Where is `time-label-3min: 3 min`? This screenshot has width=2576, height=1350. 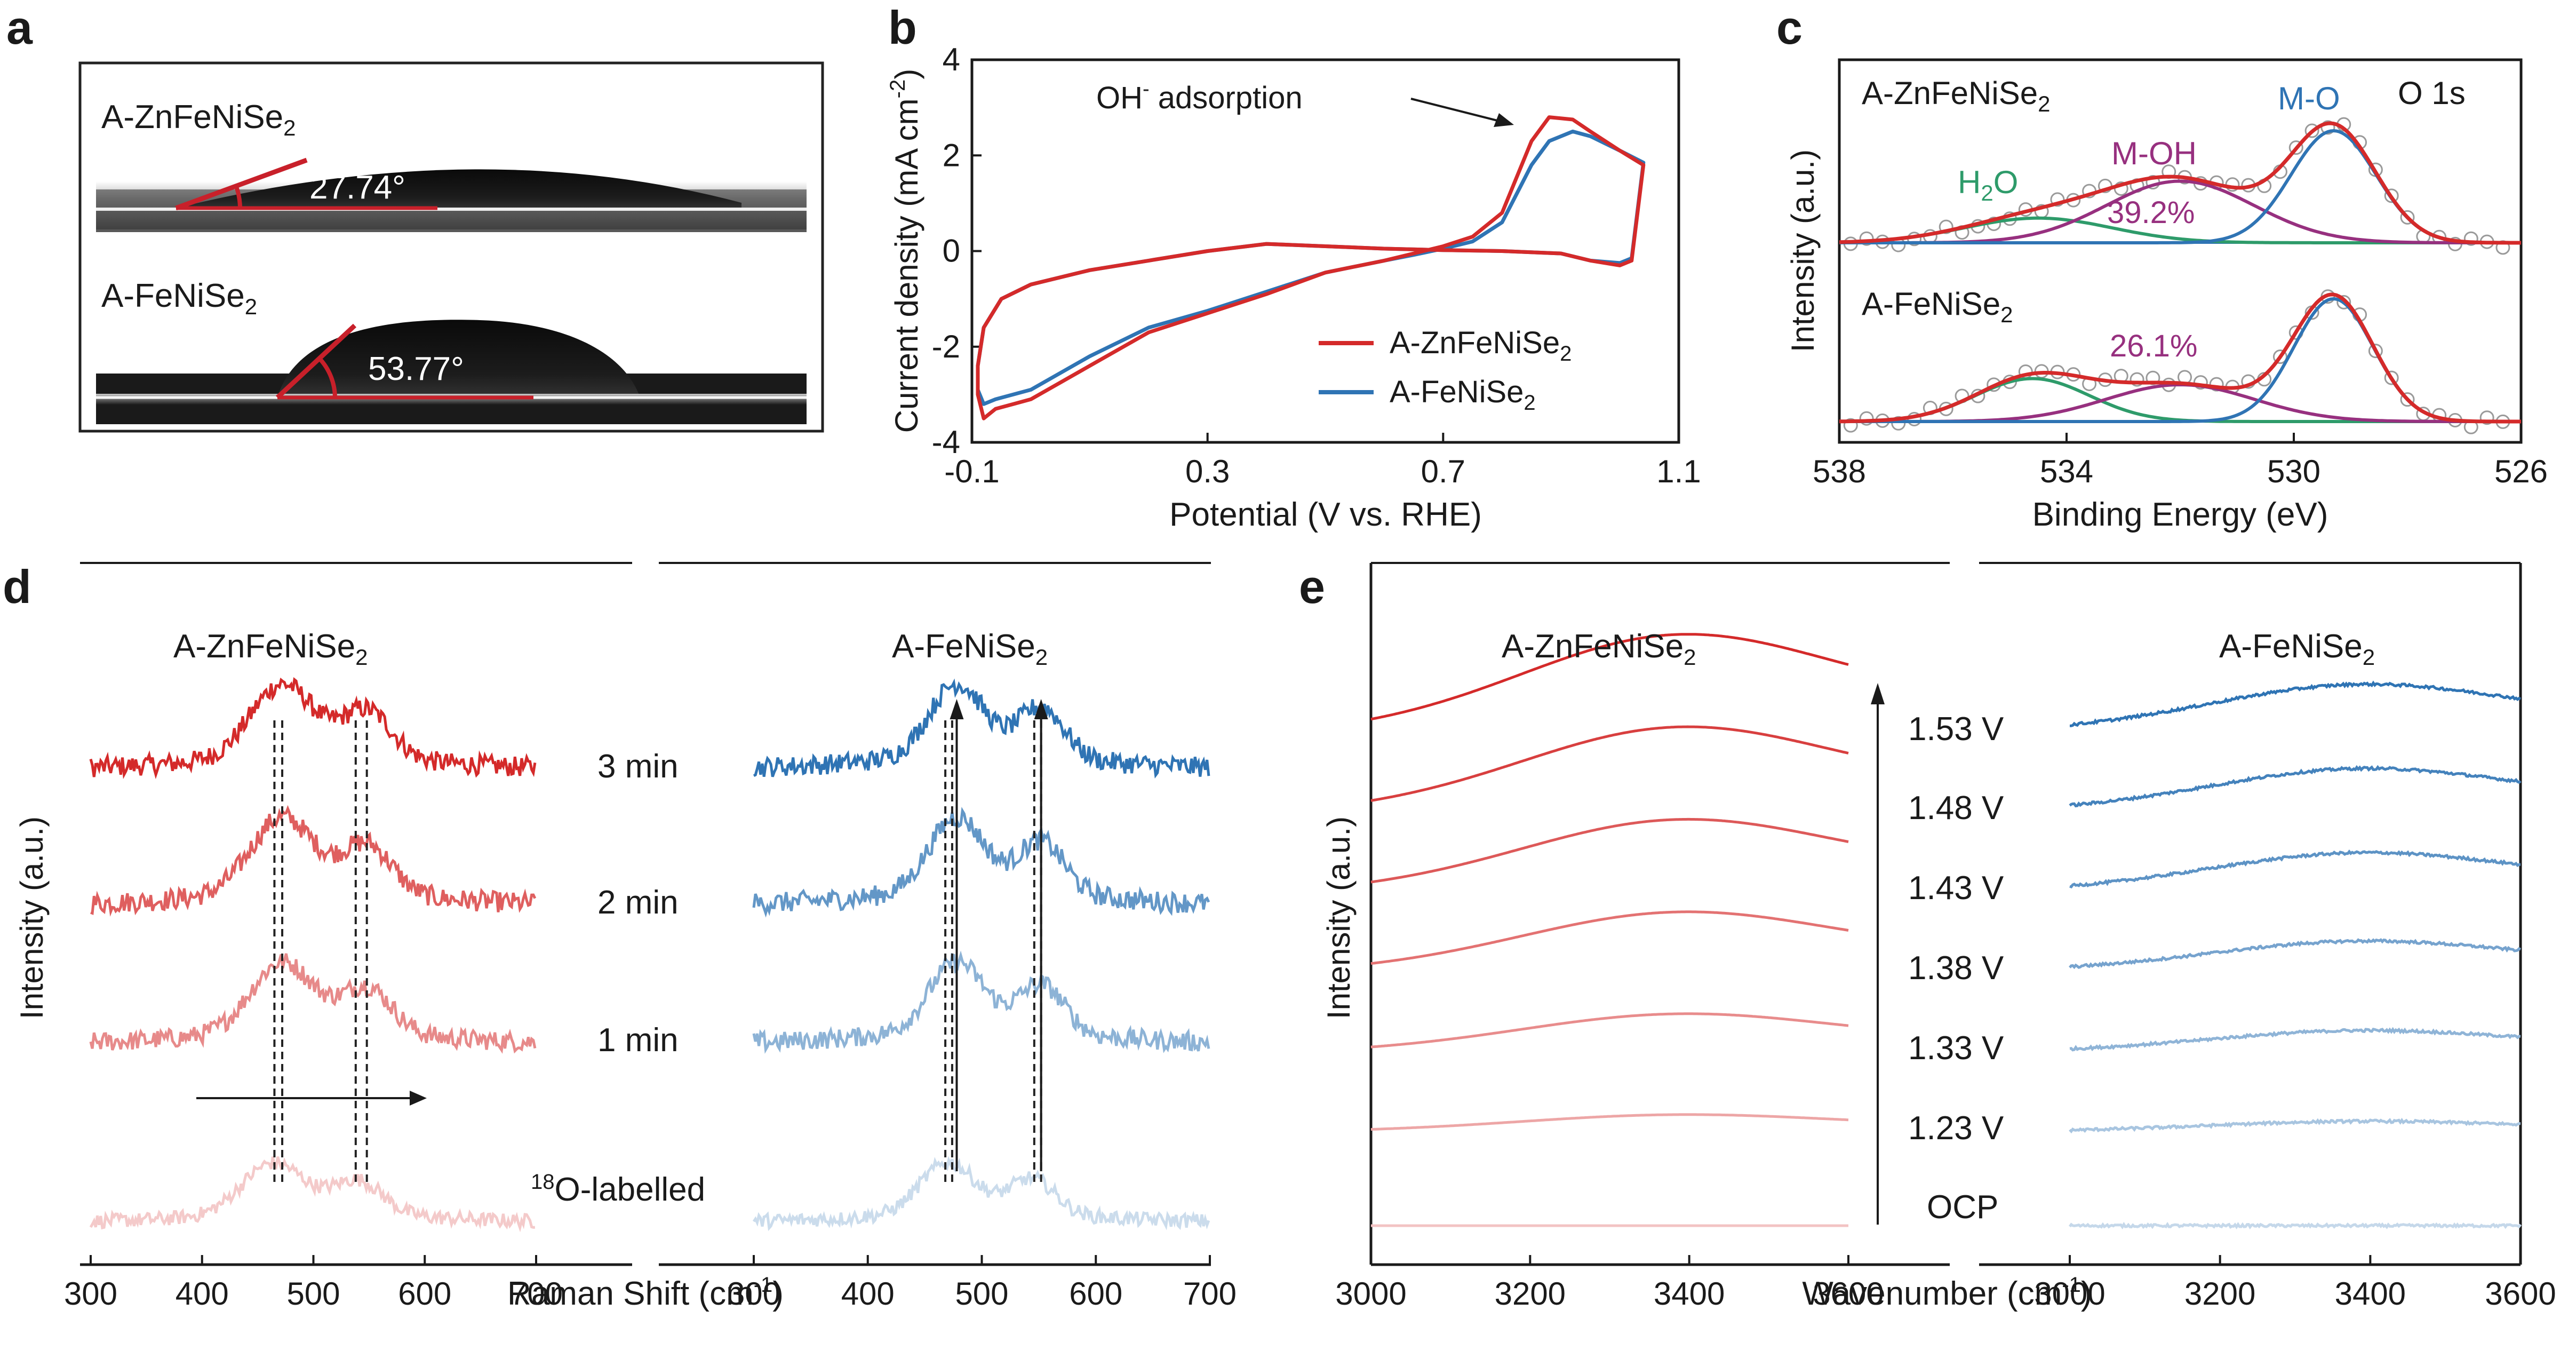 time-label-3min: 3 min is located at coordinates (638, 766).